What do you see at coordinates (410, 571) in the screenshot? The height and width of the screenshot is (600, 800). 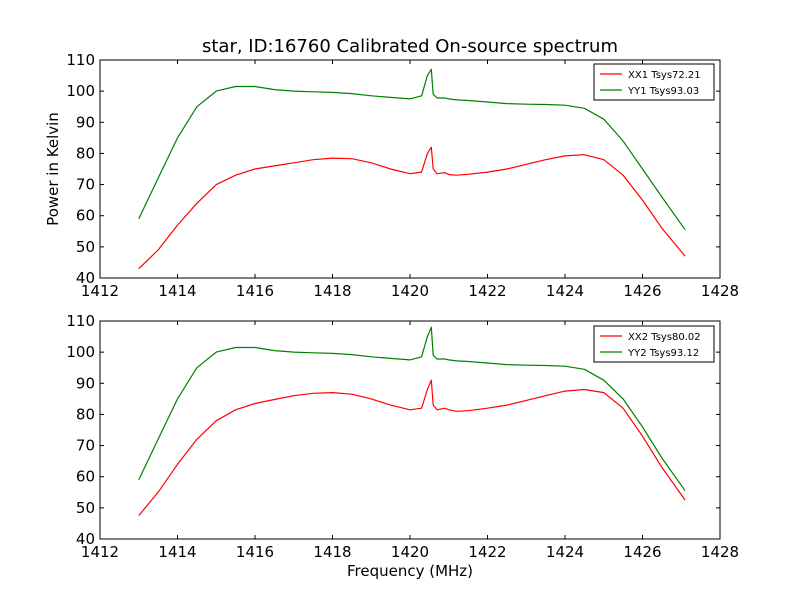 I see `x-axis-label: Frequency (MHz)` at bounding box center [410, 571].